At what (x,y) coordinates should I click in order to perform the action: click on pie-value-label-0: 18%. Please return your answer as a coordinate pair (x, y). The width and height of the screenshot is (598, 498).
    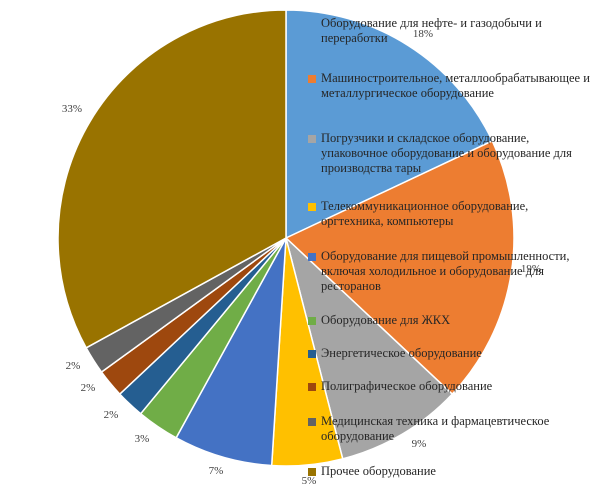
    Looking at the image, I should click on (423, 34).